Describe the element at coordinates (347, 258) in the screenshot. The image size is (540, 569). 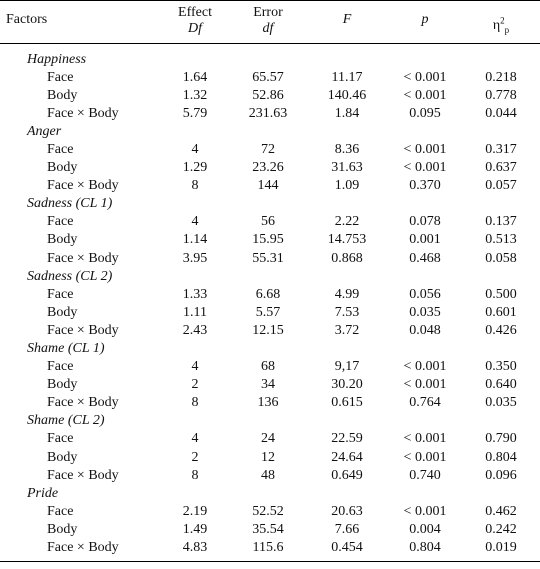
I see `cell-f: 0.868` at that location.